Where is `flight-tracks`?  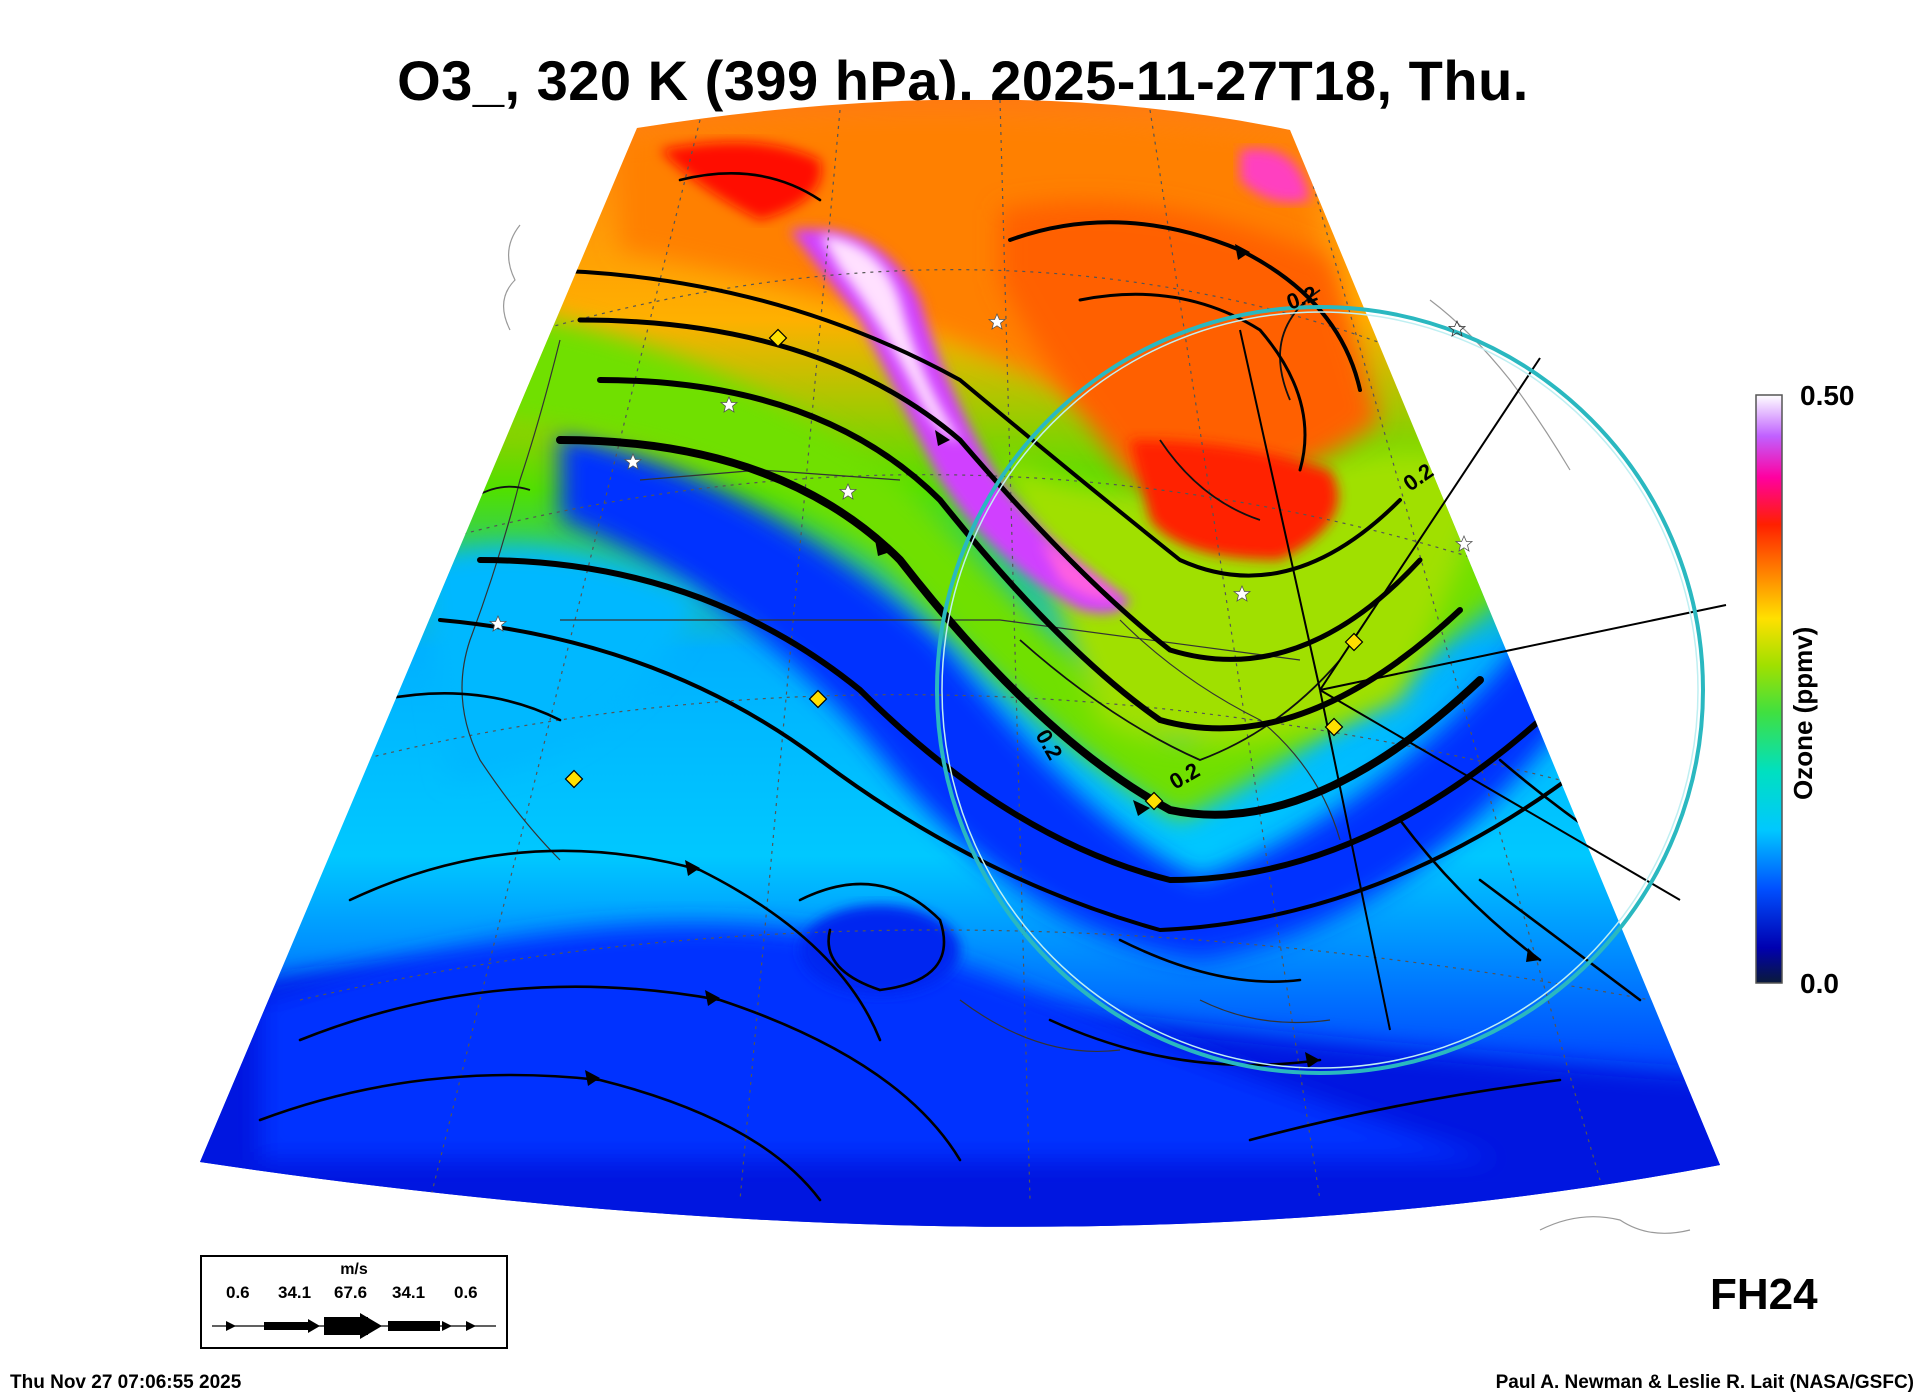 flight-tracks is located at coordinates (1483, 680).